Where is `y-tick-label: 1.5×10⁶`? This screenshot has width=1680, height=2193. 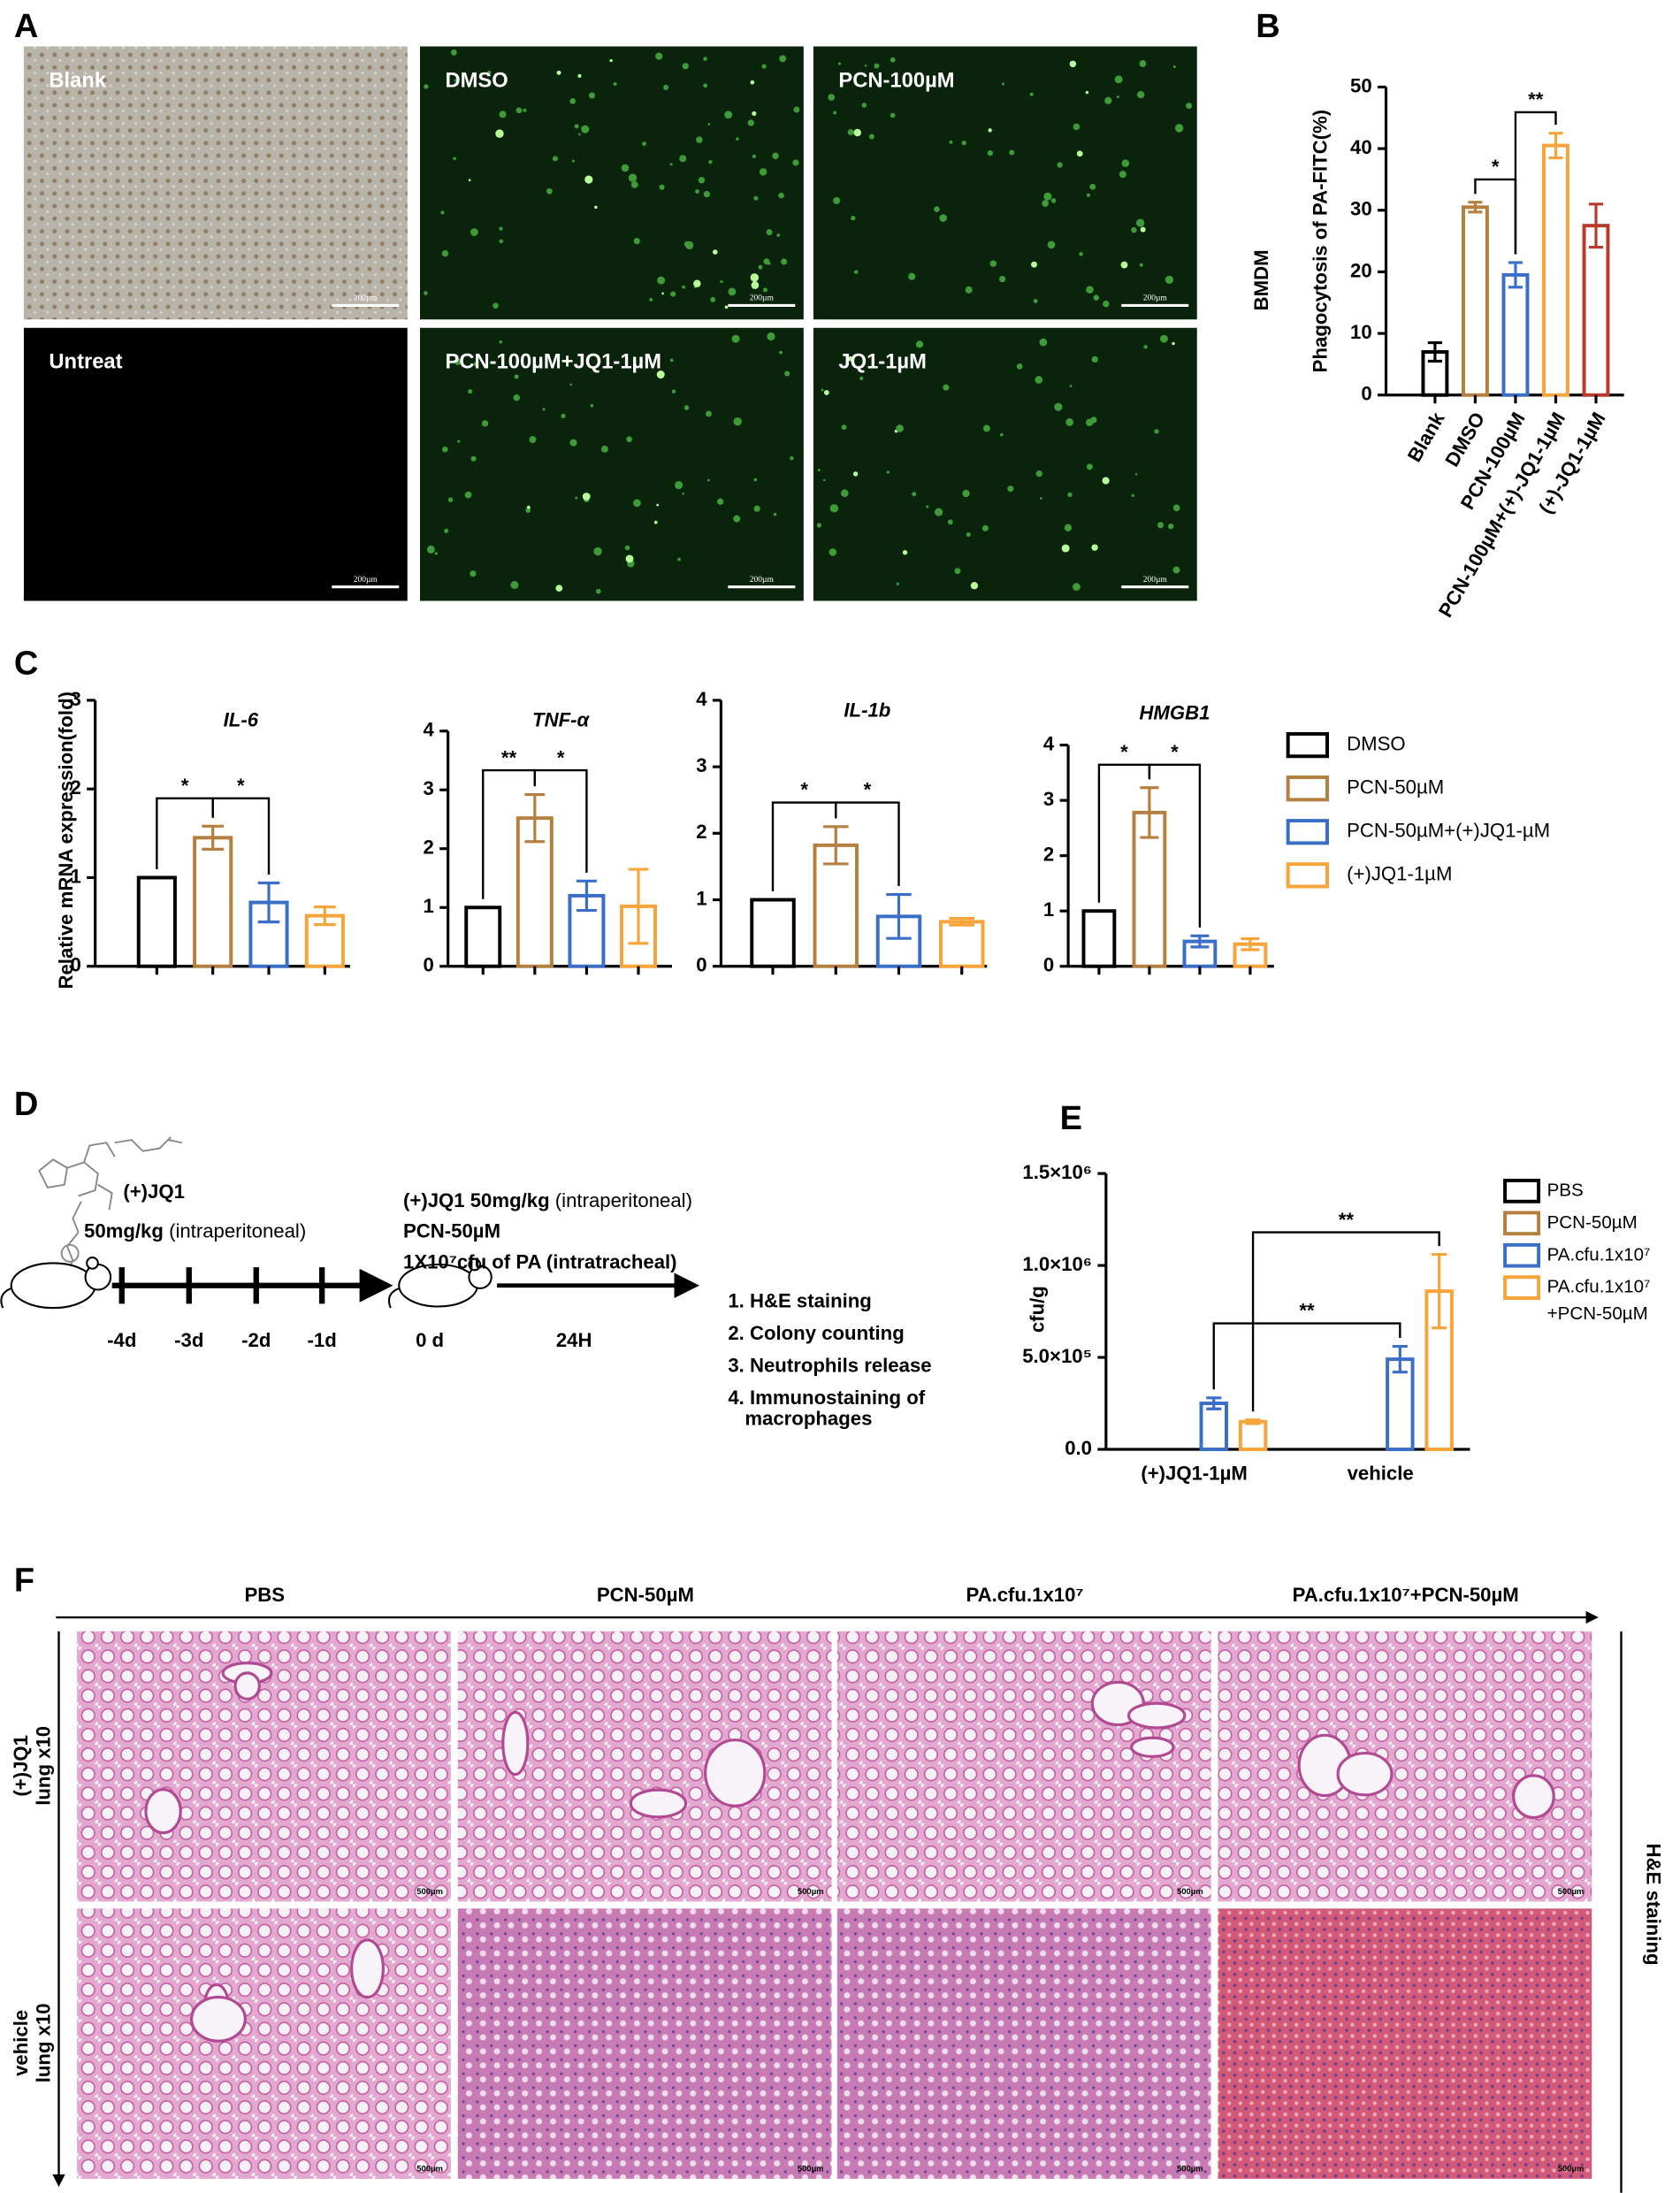
y-tick-label: 1.5×10⁶ is located at coordinates (1057, 1172).